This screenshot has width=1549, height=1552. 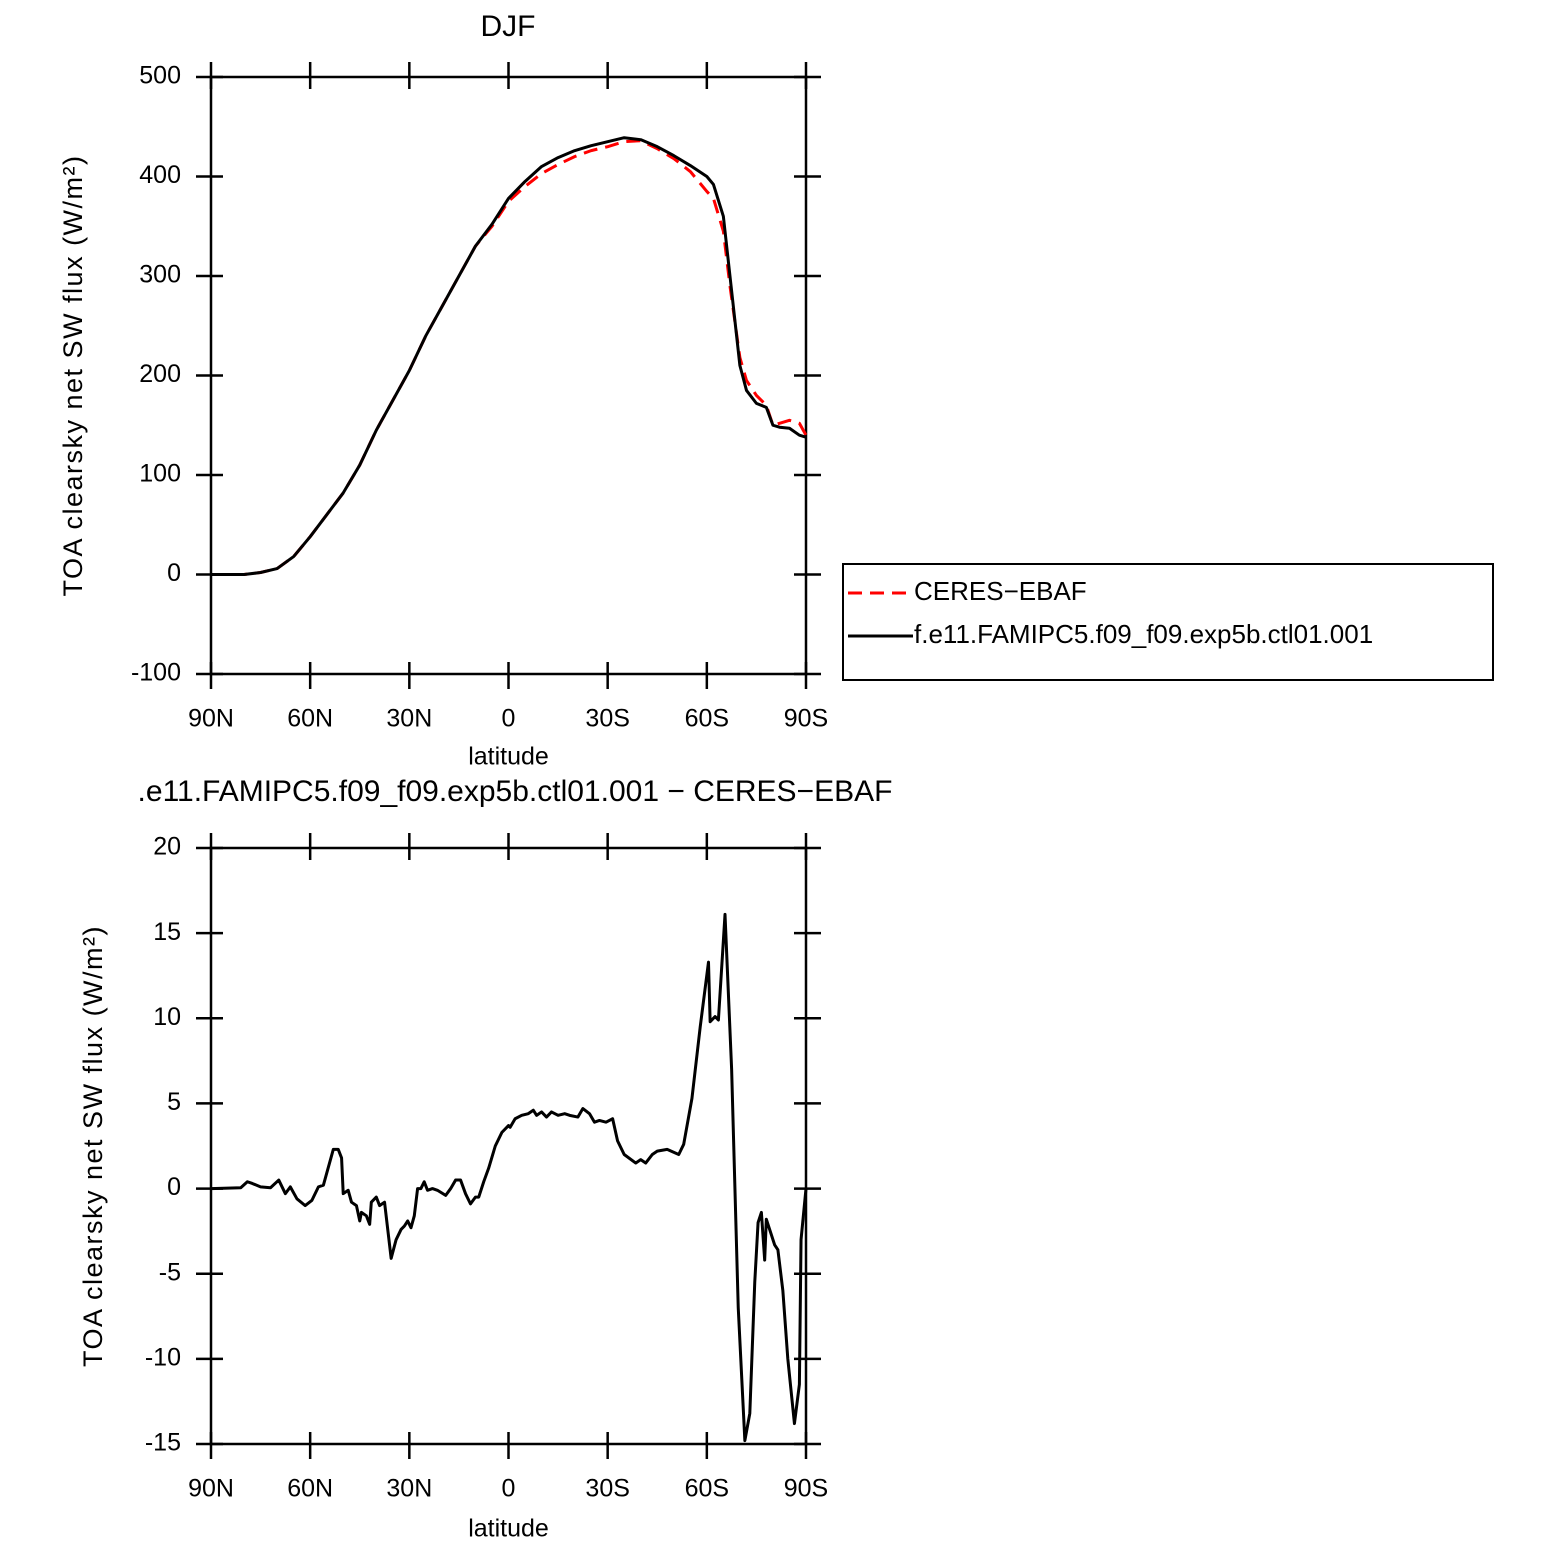 I want to click on legend-label: f.e11.FAMIPC5.f09_f09.exp5b.ctl01.001, so click(x=1143, y=634).